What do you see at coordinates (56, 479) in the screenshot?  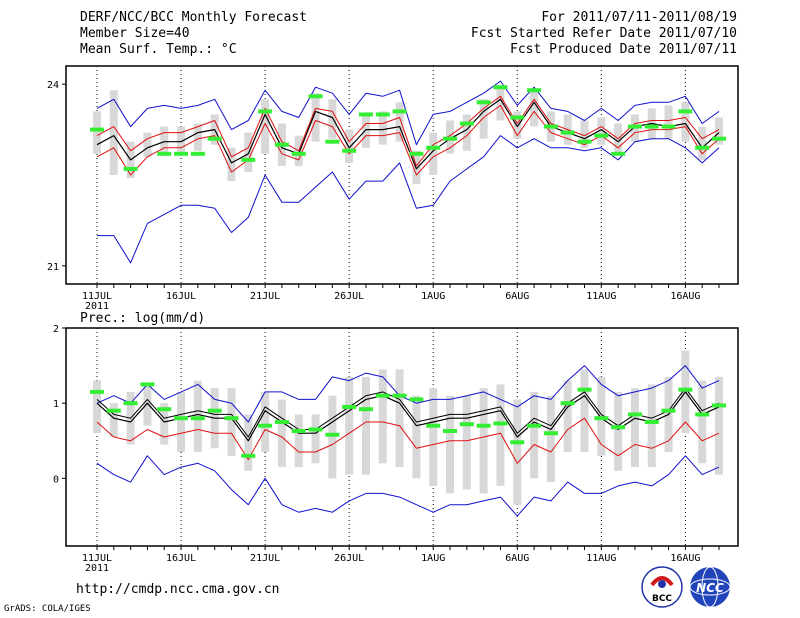 I see `y-tick-label: 0` at bounding box center [56, 479].